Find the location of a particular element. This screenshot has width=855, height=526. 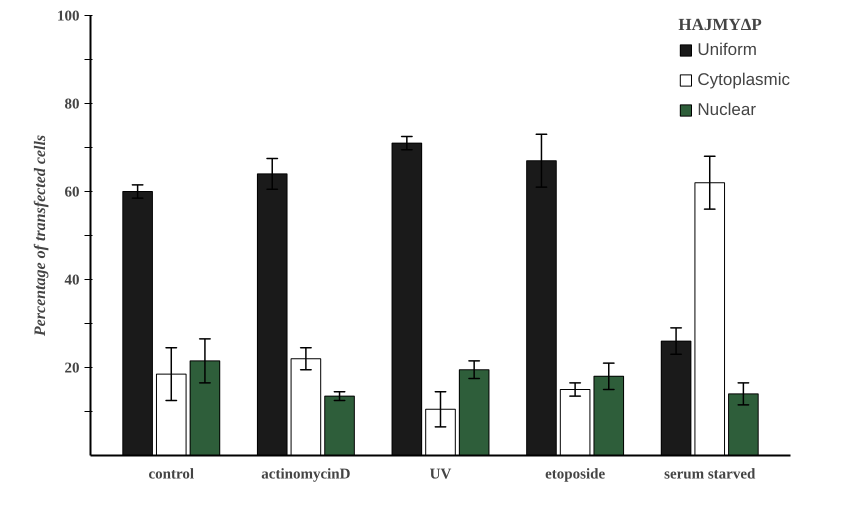

legend-title: HAJMYΔP is located at coordinates (720, 25).